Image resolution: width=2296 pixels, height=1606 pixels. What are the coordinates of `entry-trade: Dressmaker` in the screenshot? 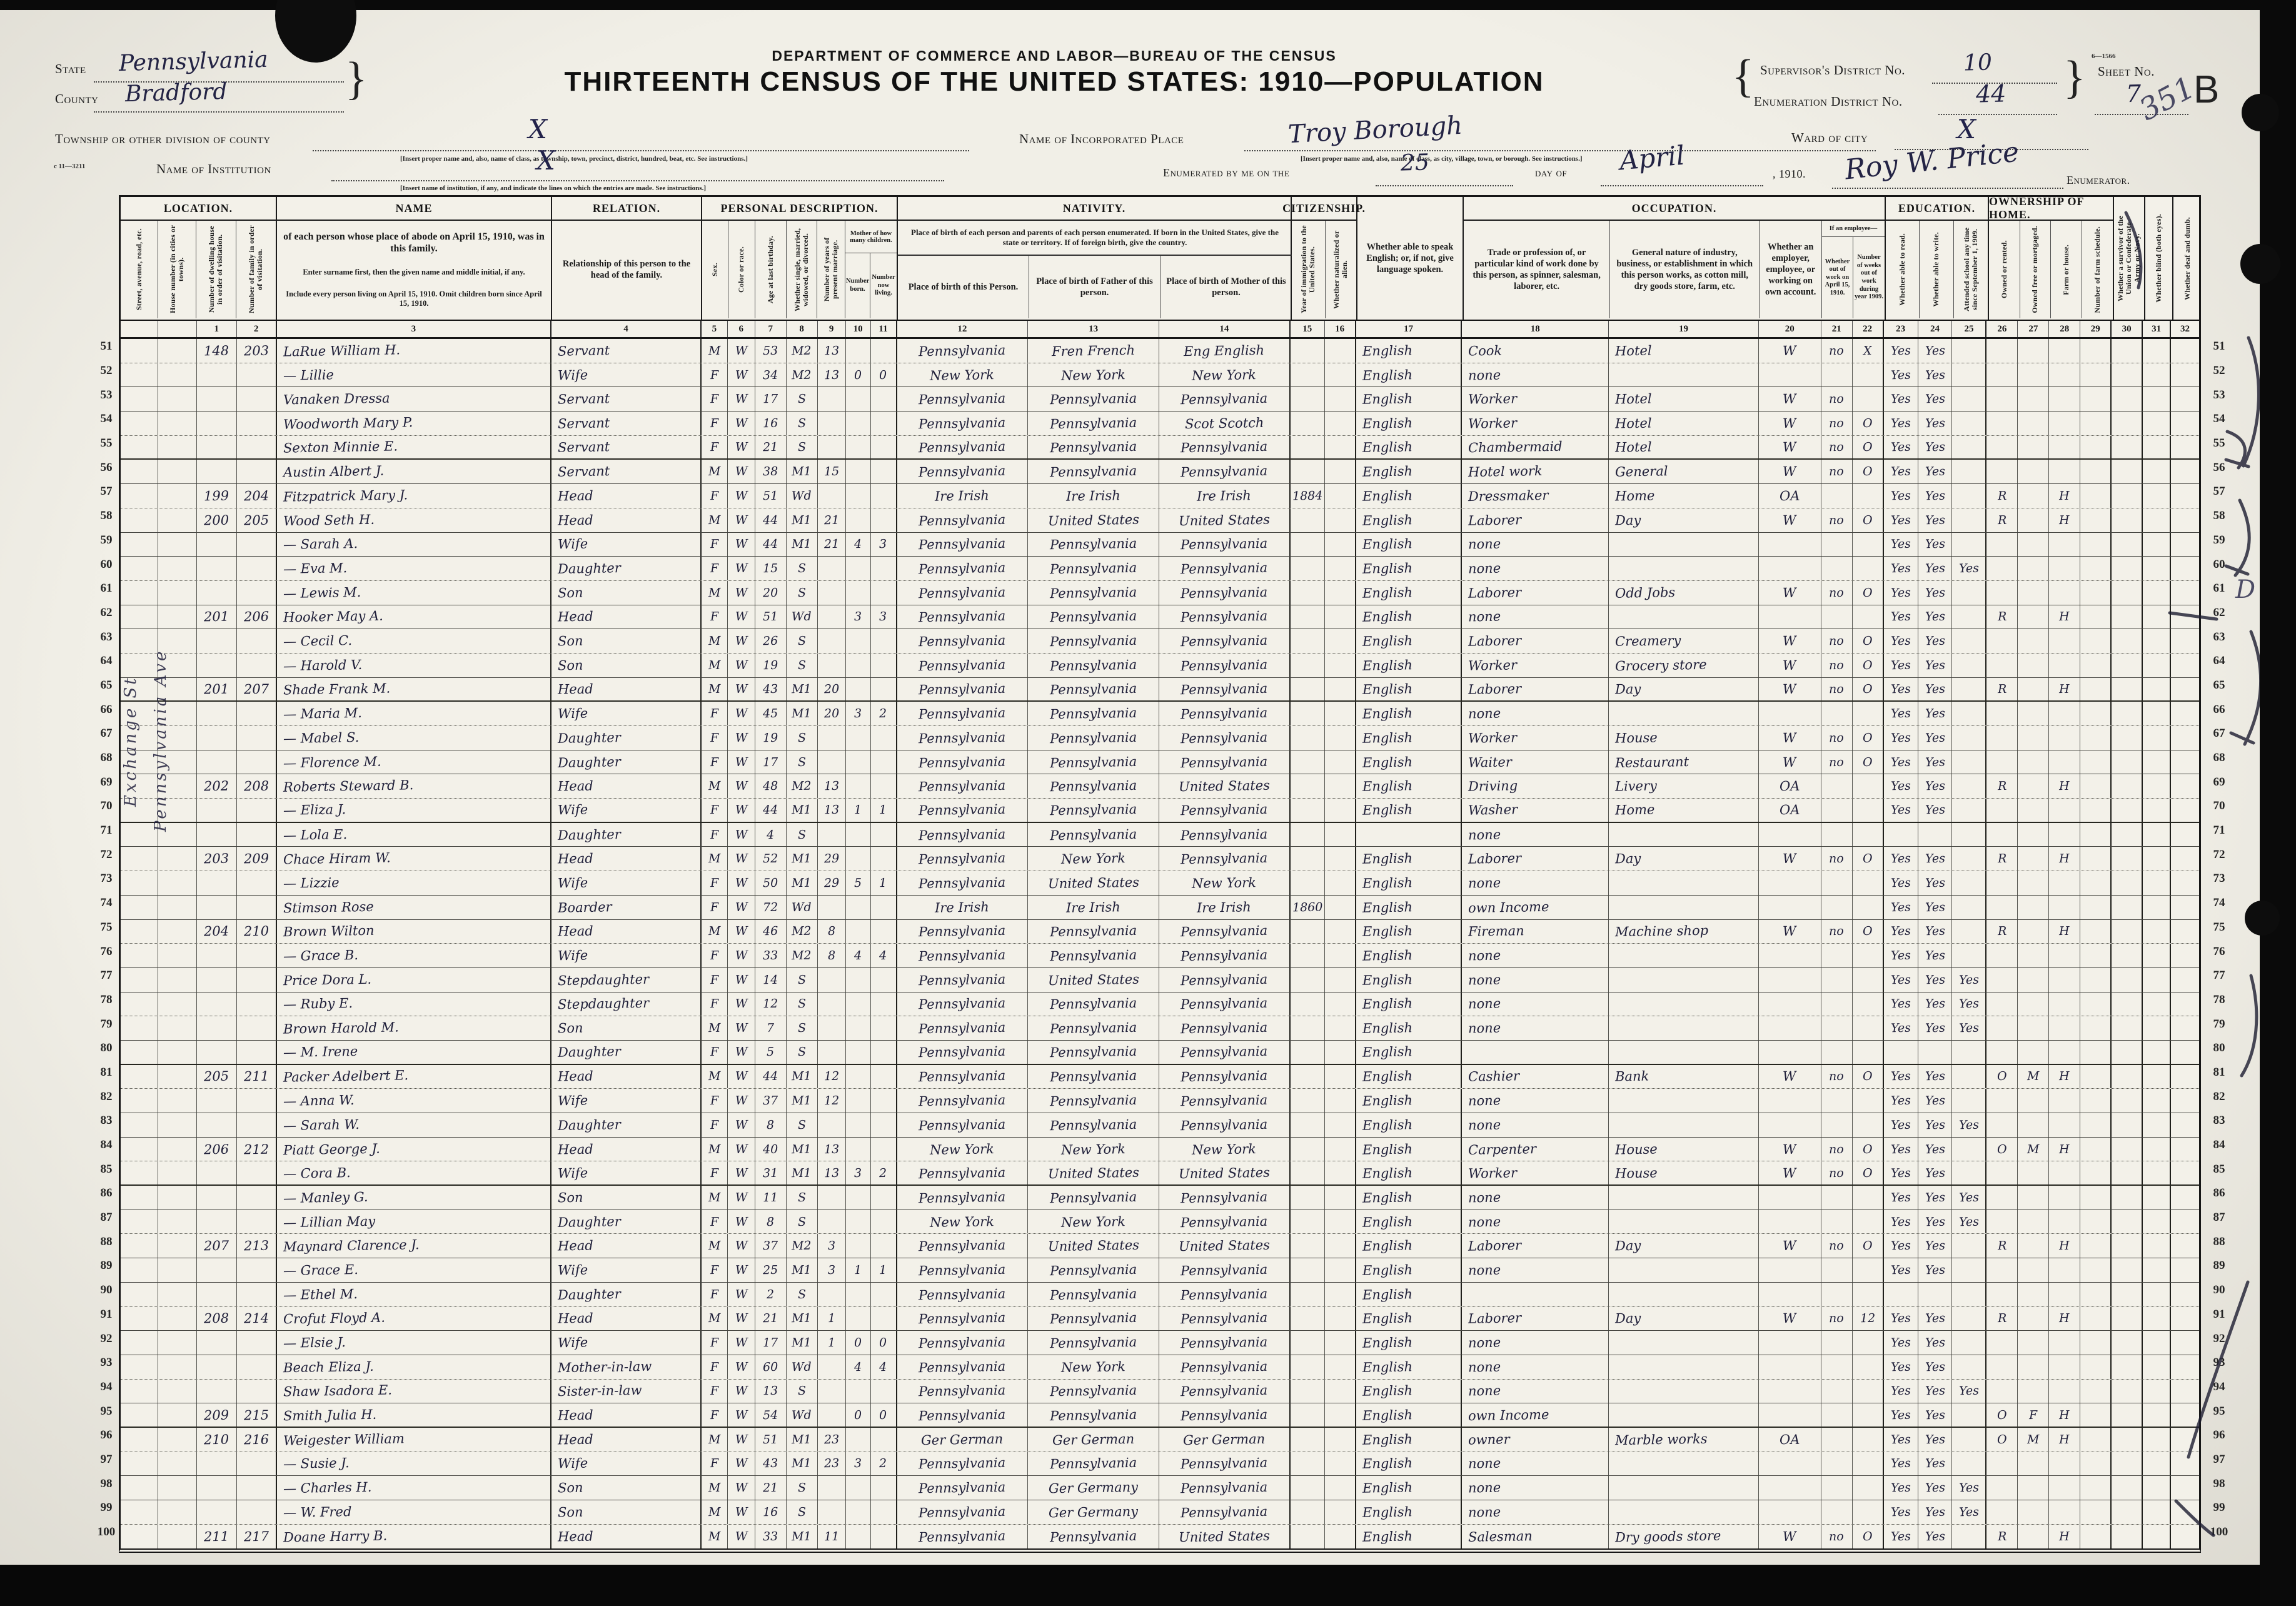 It's located at (1508, 496).